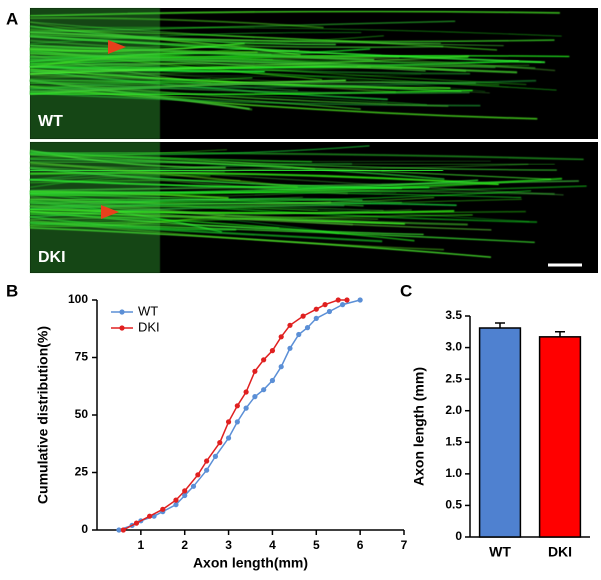 The image size is (601, 580). What do you see at coordinates (360, 545) in the screenshot?
I see `x-tick-label: 6` at bounding box center [360, 545].